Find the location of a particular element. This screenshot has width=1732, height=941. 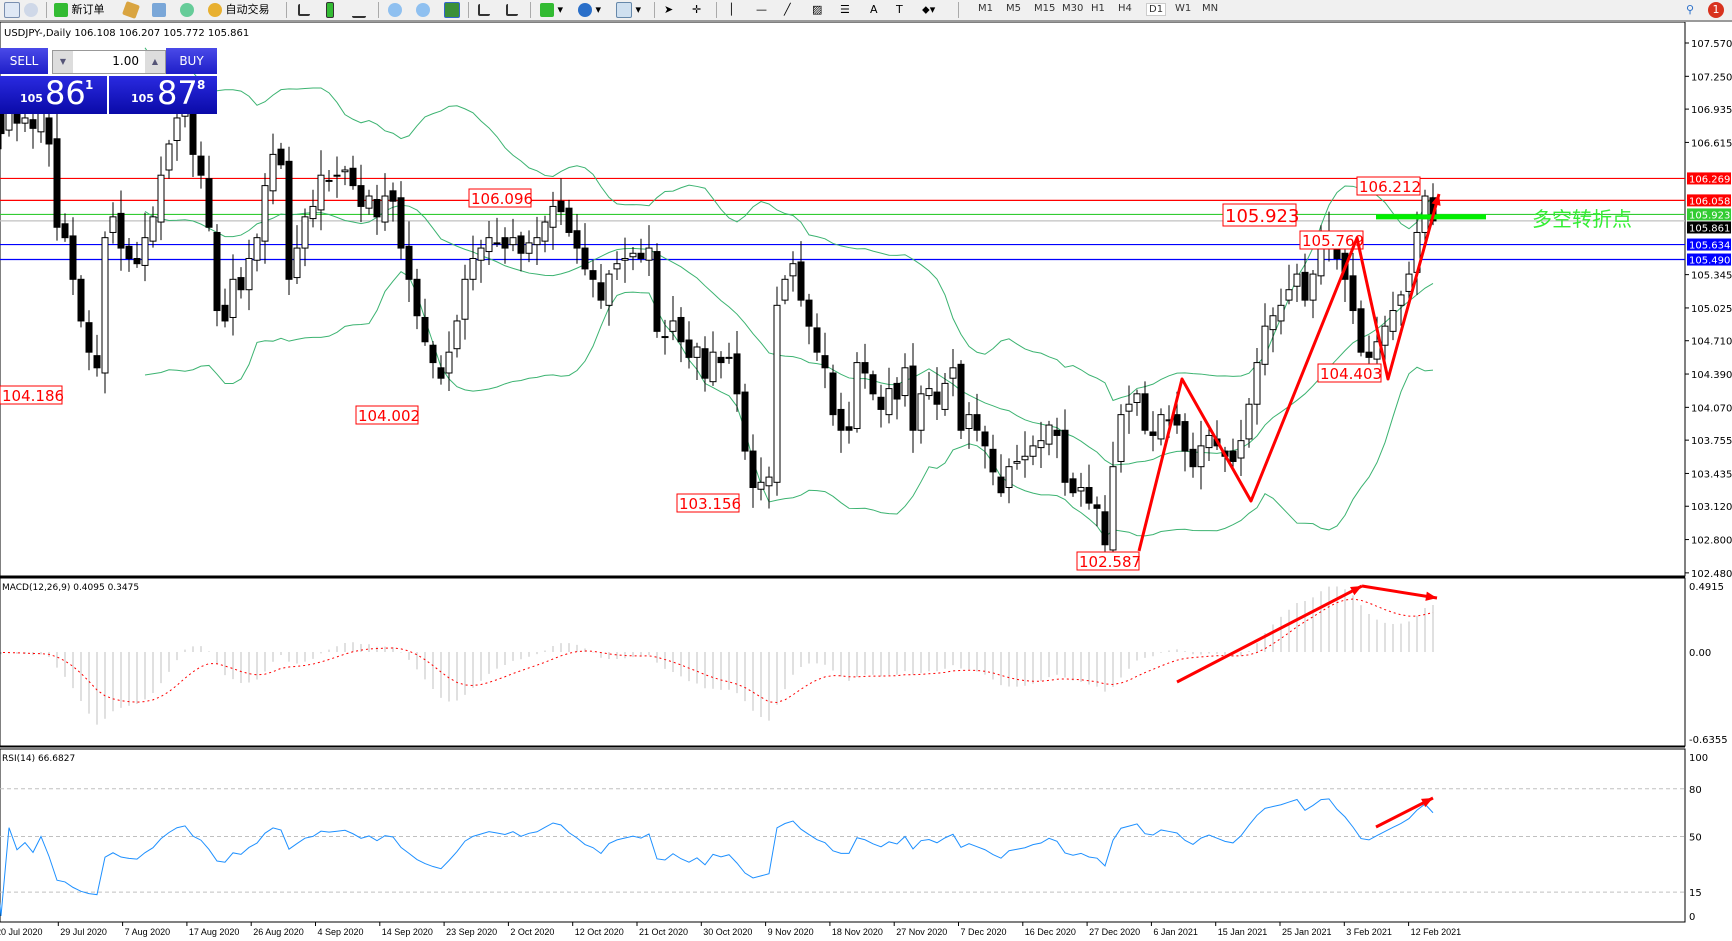

text-label-icon: T is located at coordinates (899, 9).